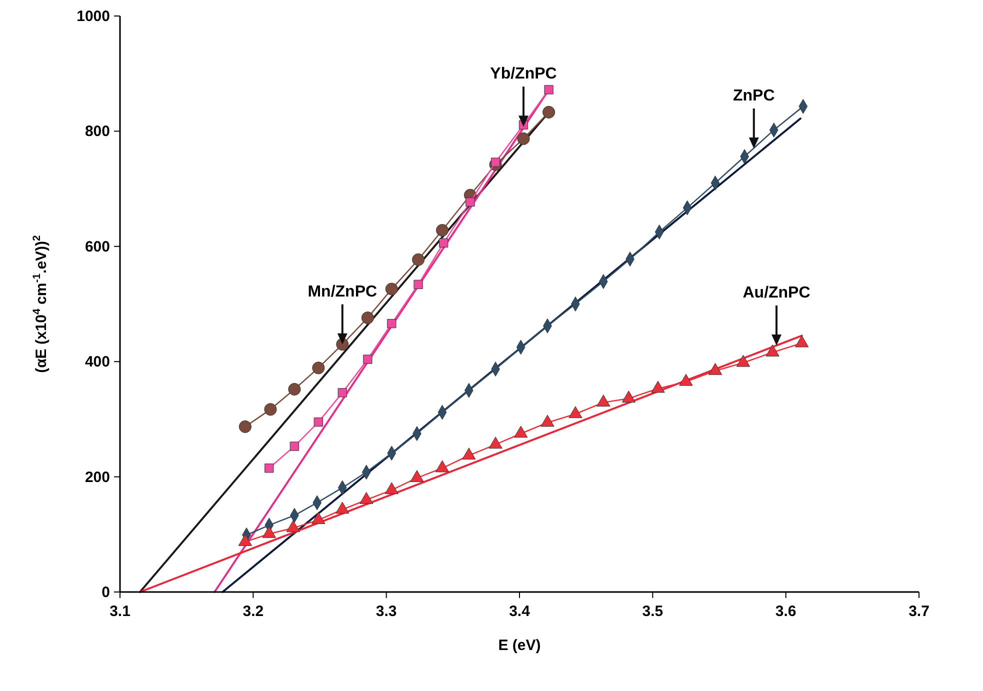 Image resolution: width=983 pixels, height=691 pixels. Describe the element at coordinates (97, 362) in the screenshot. I see `y-tick-label: 400` at that location.